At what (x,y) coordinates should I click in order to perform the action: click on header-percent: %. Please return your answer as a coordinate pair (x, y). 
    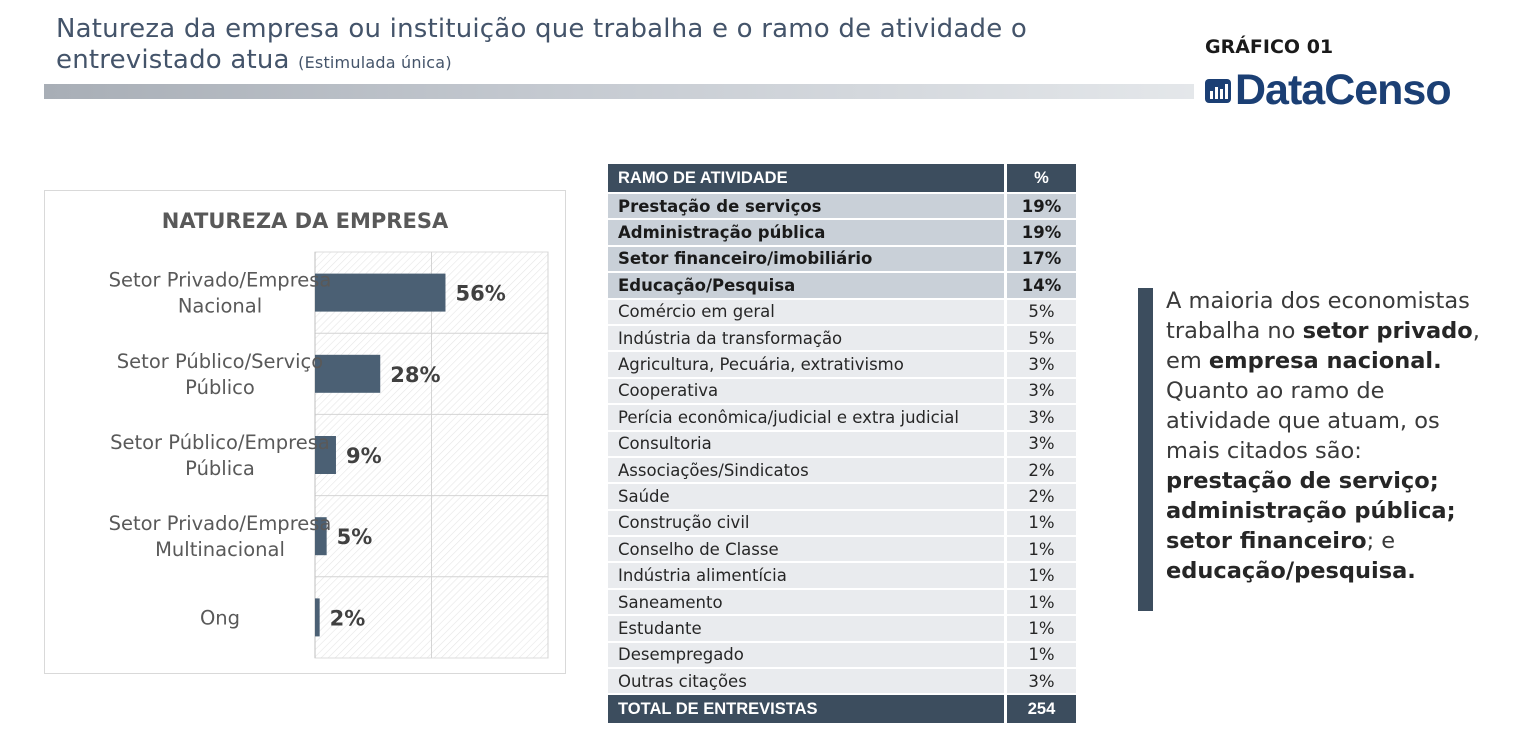
    Looking at the image, I should click on (1040, 179).